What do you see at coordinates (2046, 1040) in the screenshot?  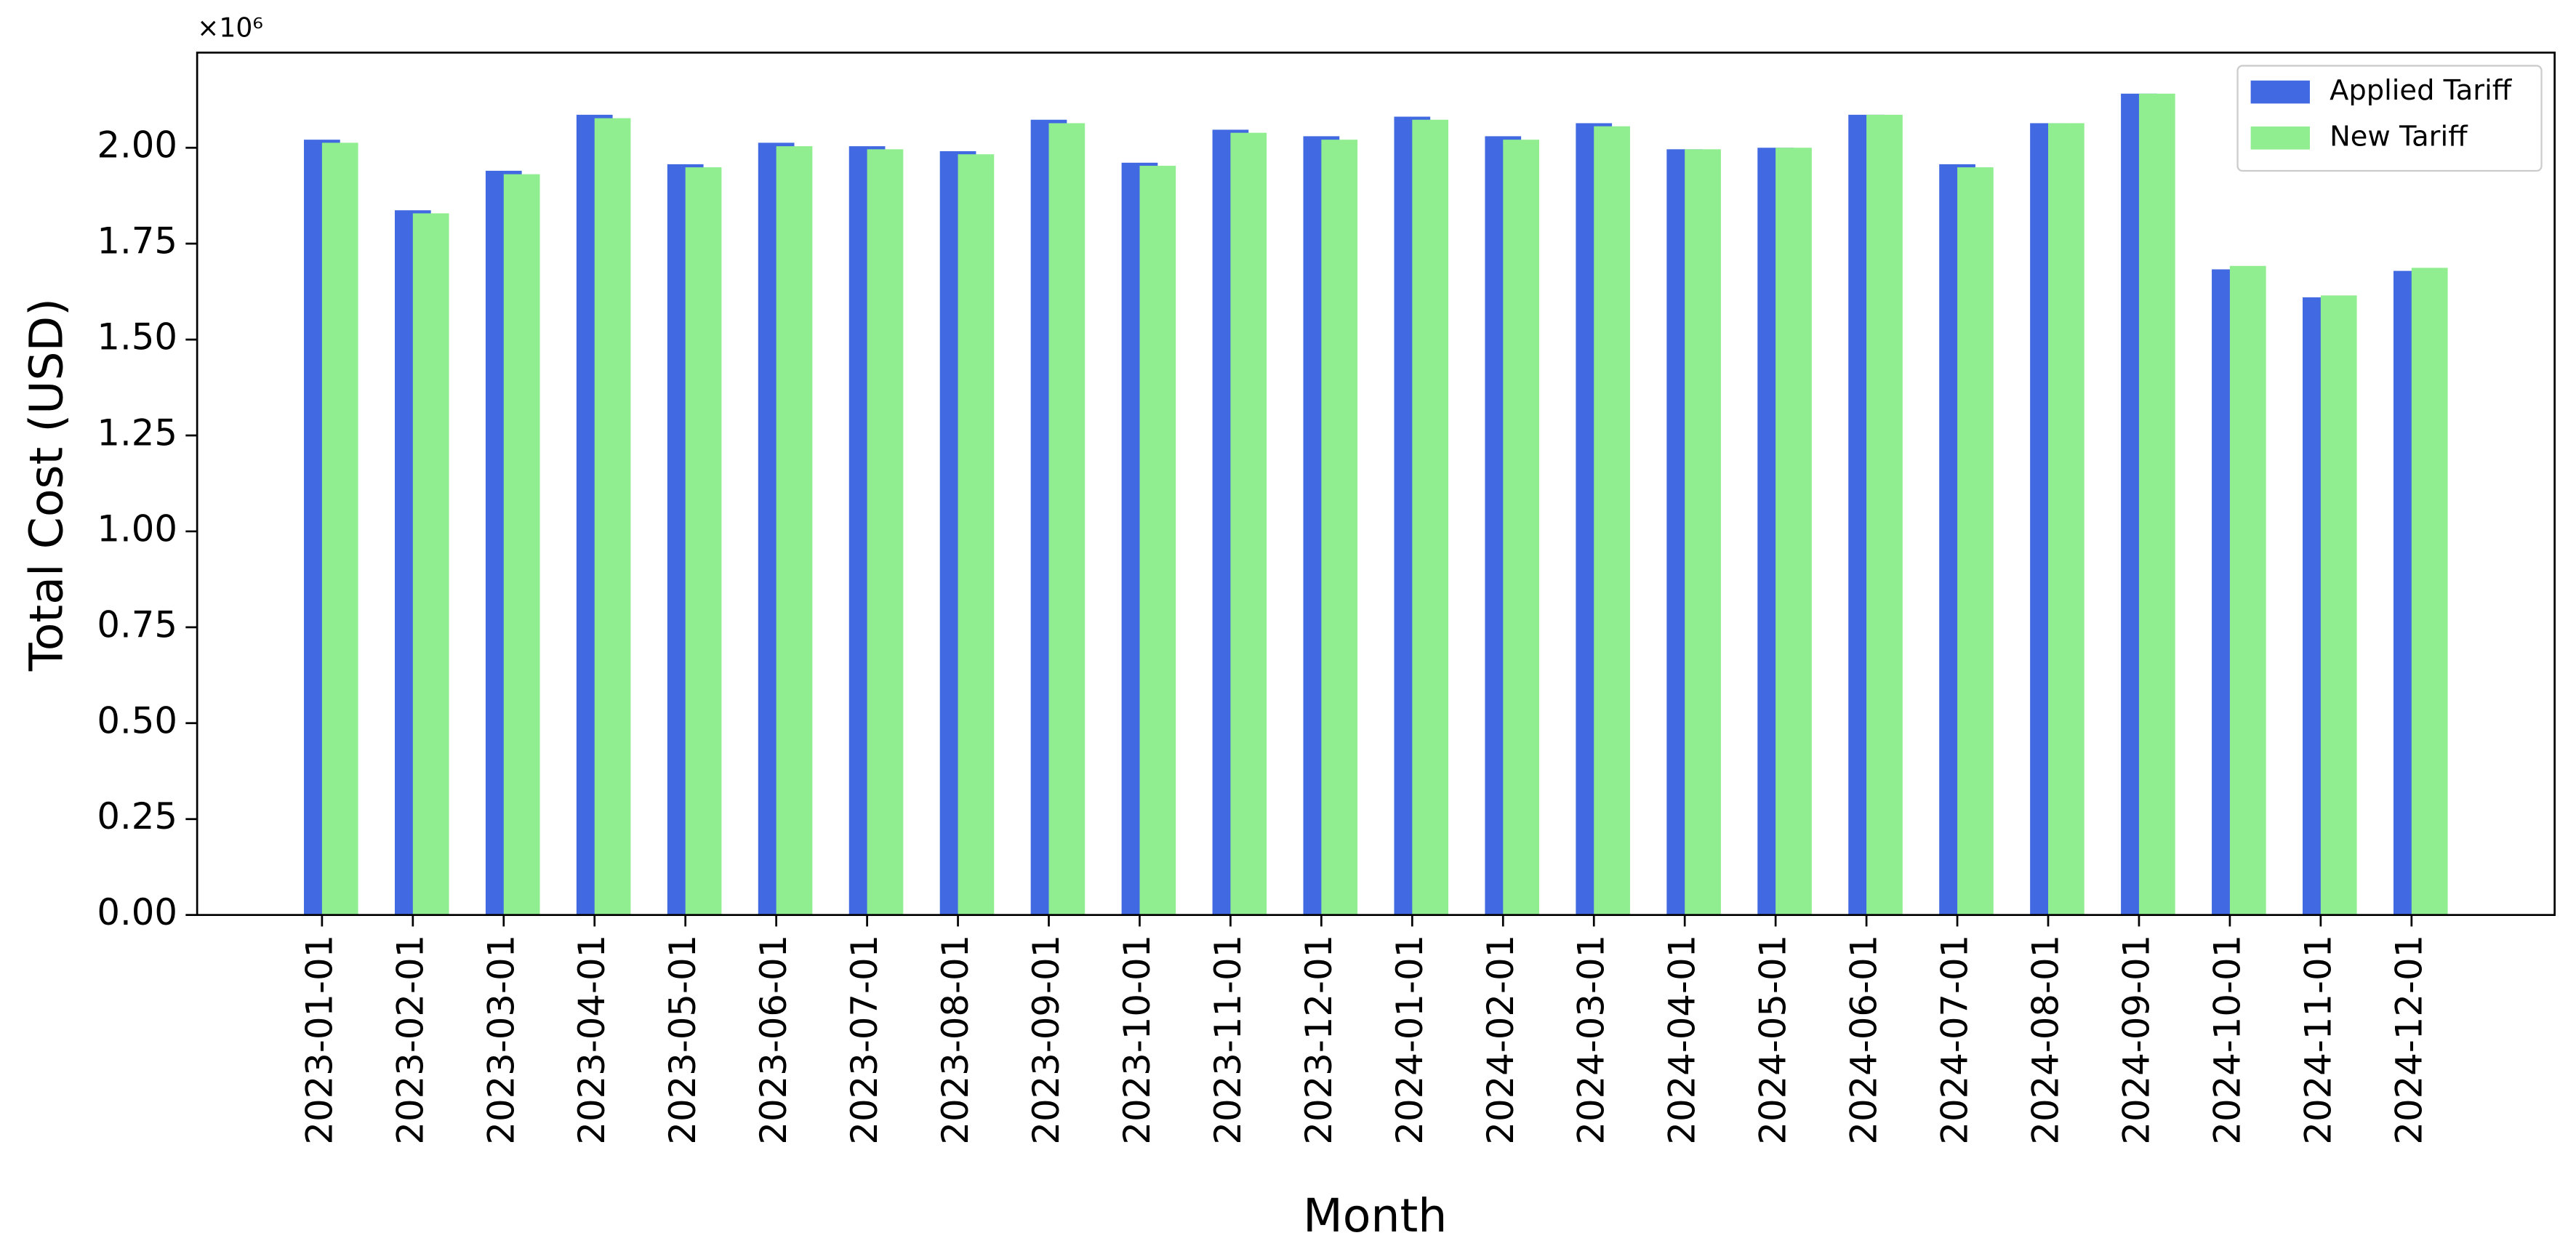 I see `x-tick-label: 2024-08-01` at bounding box center [2046, 1040].